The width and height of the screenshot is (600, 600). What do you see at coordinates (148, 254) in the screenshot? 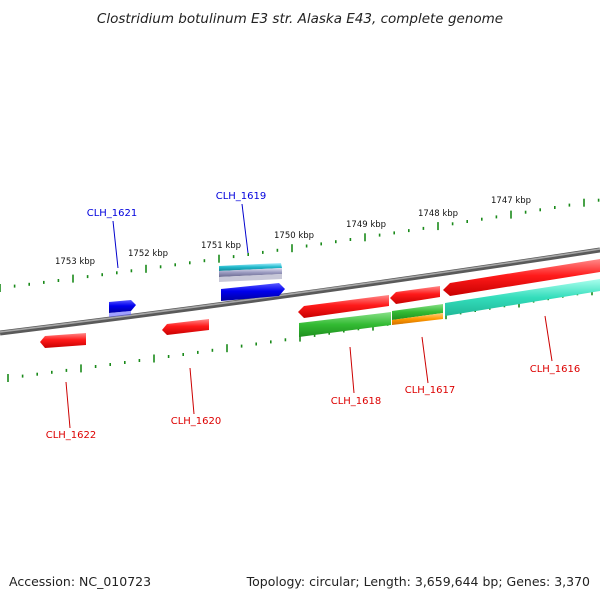
I see `scale-label-1752: 1752 kbp` at bounding box center [148, 254].